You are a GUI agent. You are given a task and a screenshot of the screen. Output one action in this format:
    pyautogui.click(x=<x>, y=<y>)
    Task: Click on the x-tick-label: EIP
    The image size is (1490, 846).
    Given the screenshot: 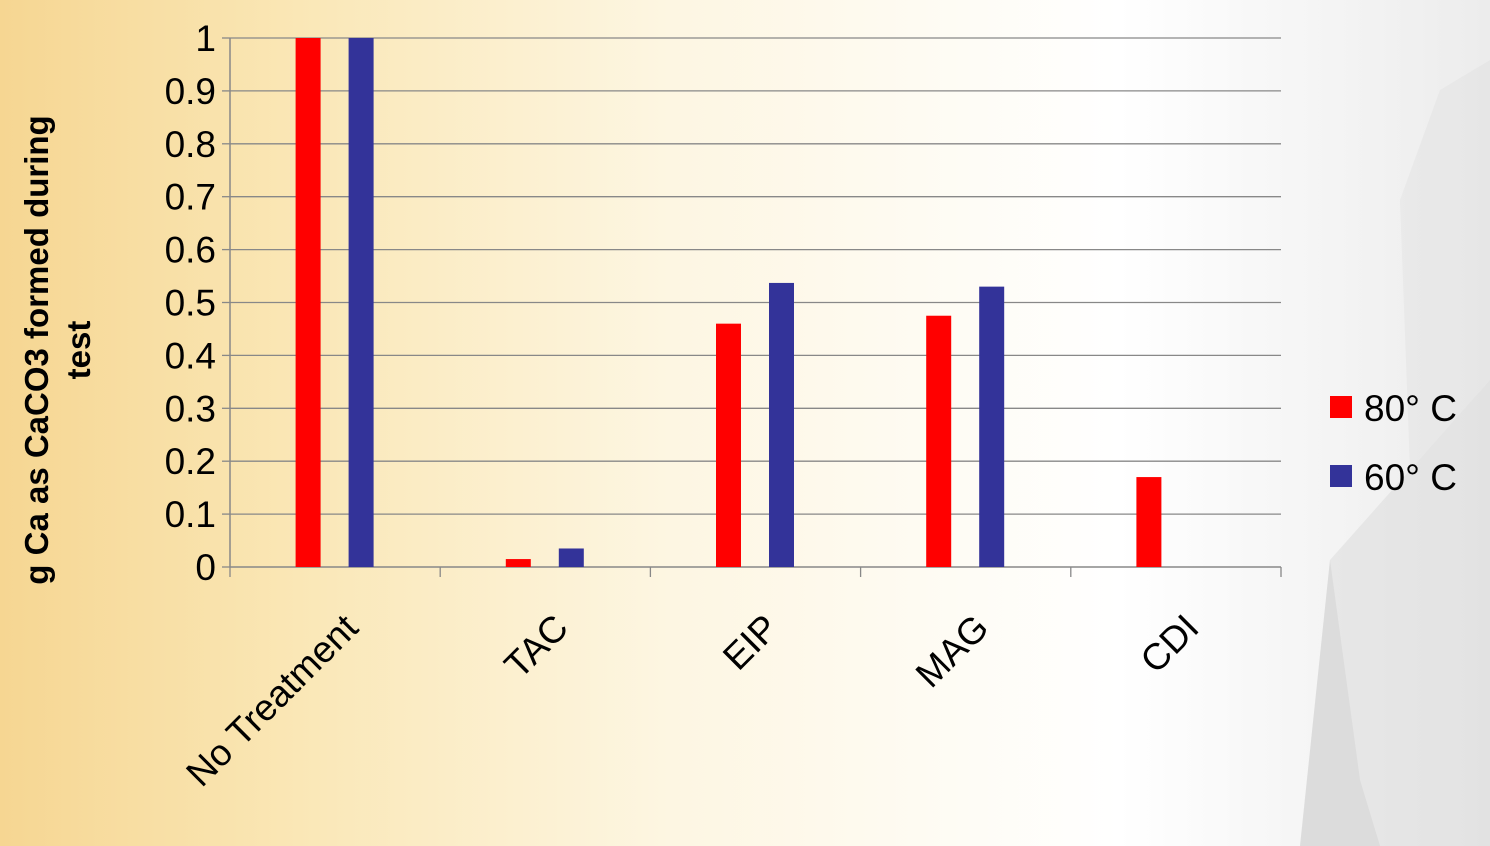 What is the action you would take?
    pyautogui.click(x=750, y=642)
    